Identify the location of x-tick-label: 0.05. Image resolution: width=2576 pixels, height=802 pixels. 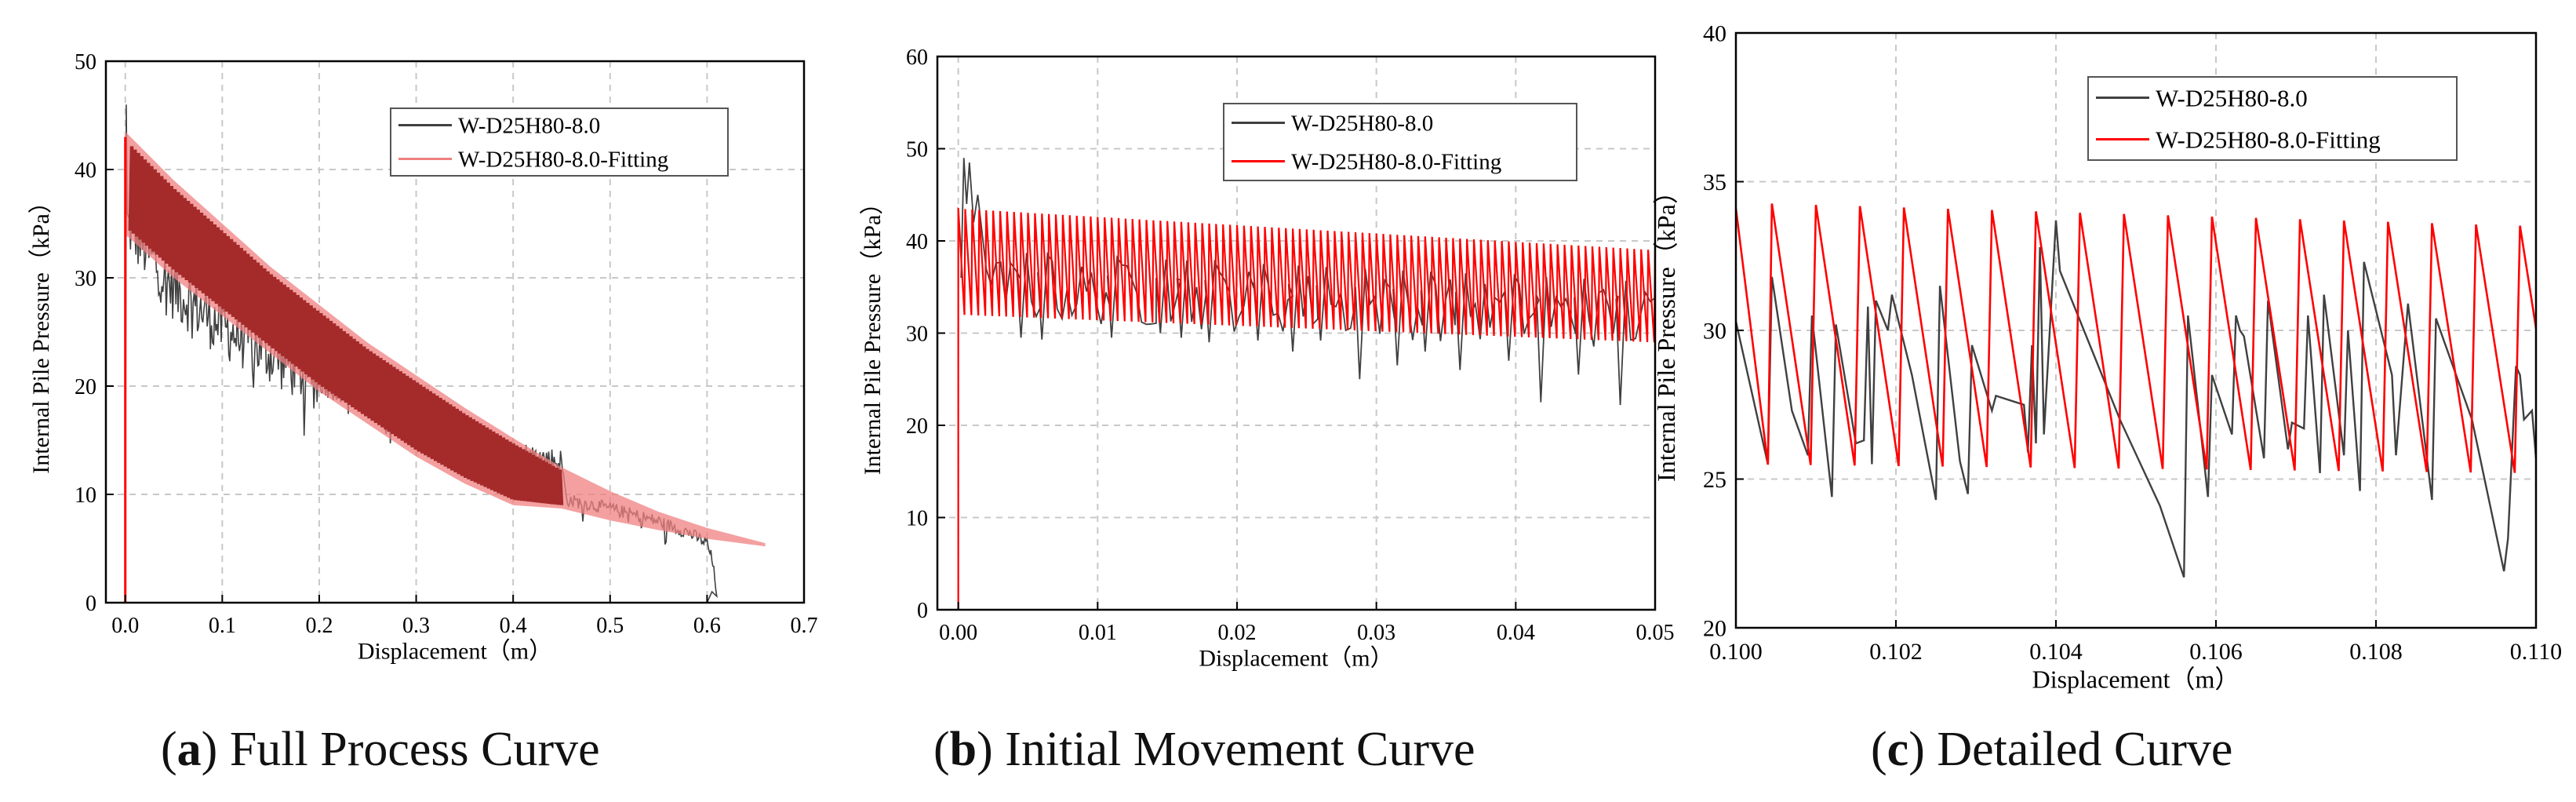
(1656, 633).